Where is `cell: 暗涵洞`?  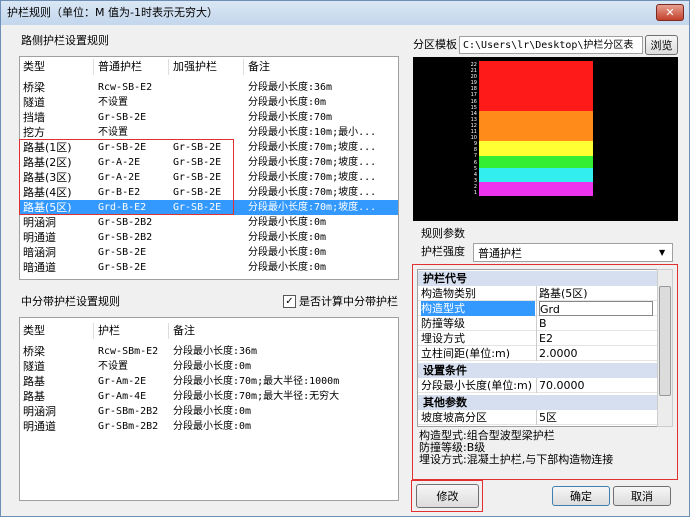
cell: 暗涵洞 is located at coordinates (39, 252).